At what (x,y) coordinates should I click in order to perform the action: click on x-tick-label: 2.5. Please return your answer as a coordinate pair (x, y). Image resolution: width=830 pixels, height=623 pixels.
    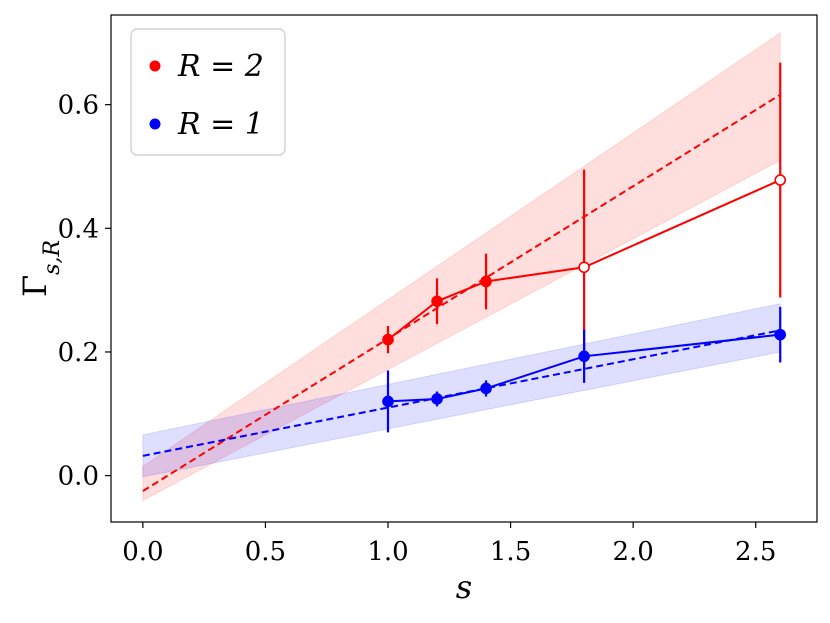
    Looking at the image, I should click on (755, 552).